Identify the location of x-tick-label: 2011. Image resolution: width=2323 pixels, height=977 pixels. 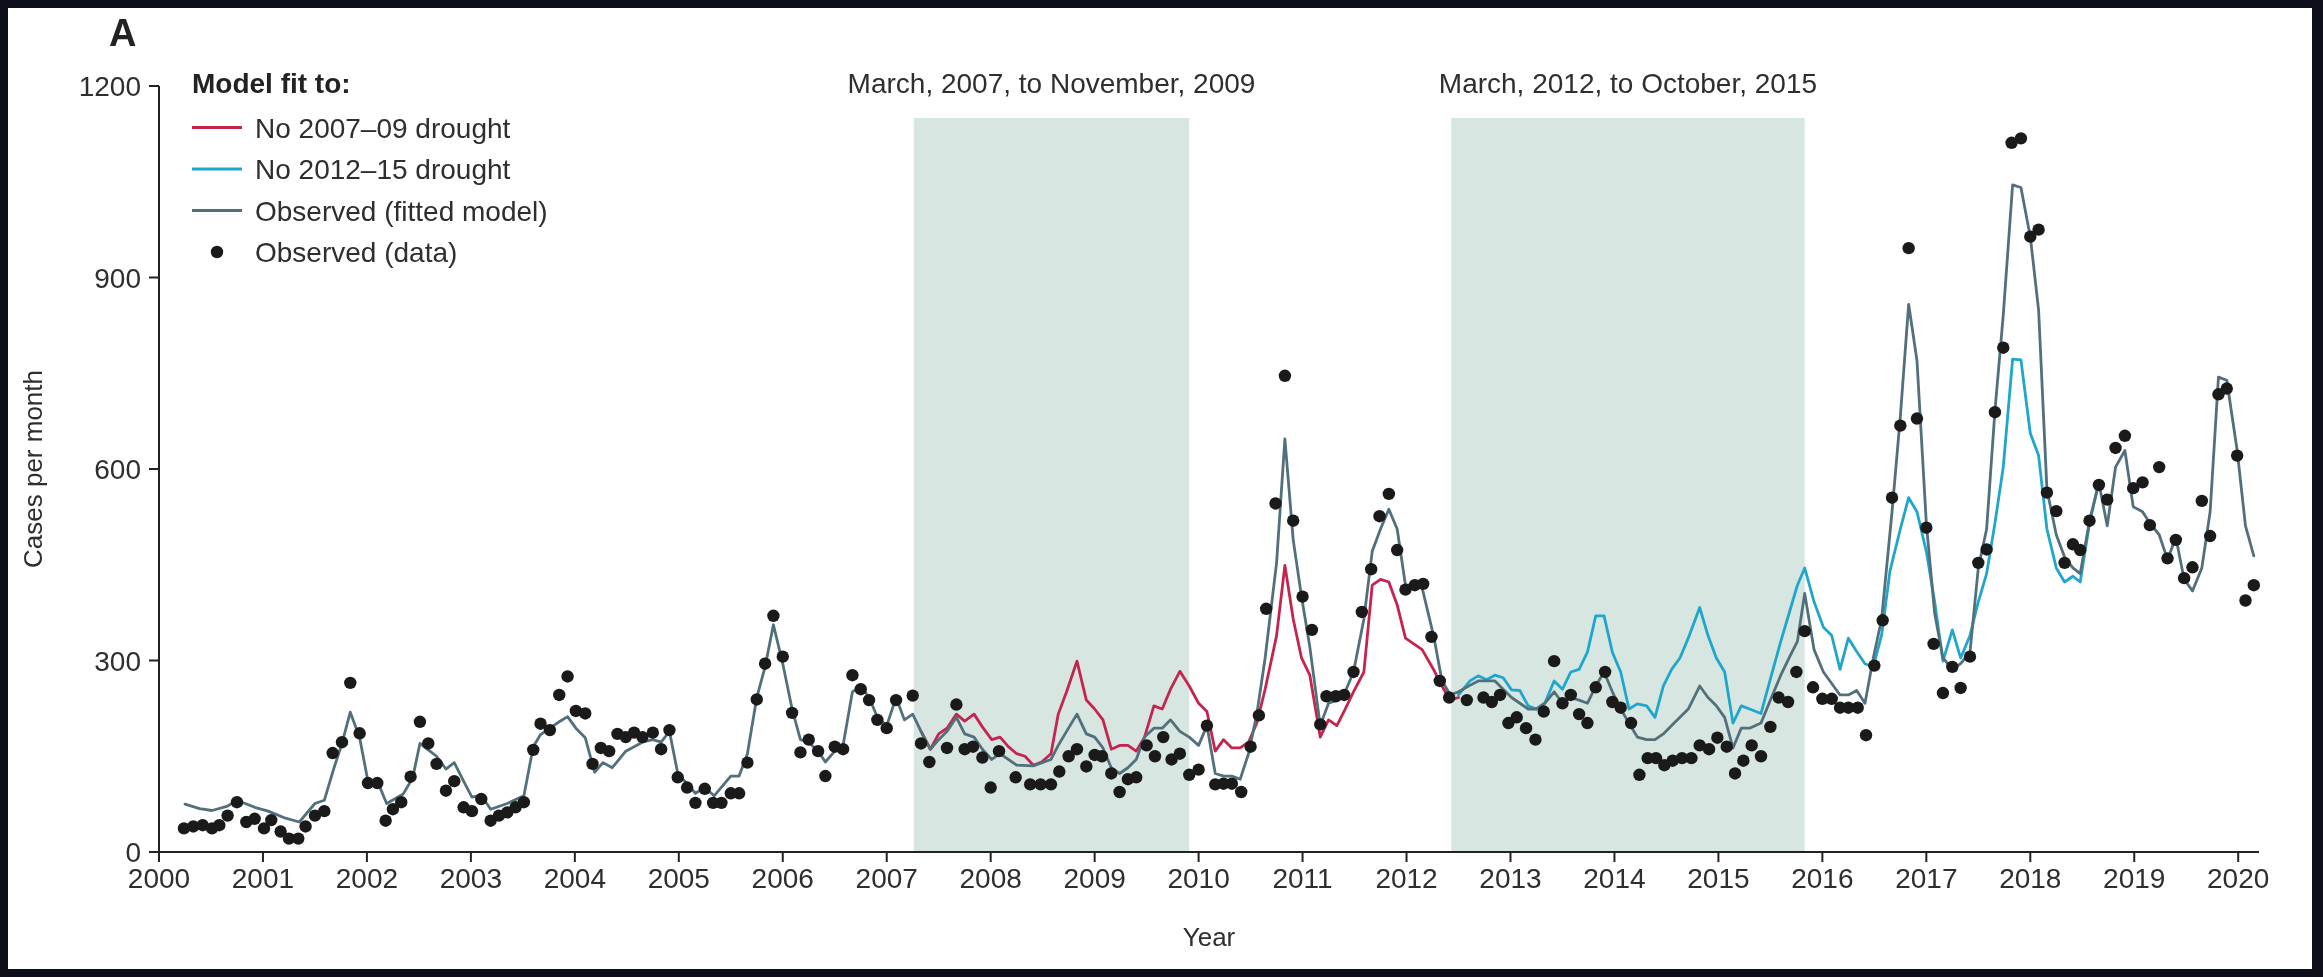
(1302, 878).